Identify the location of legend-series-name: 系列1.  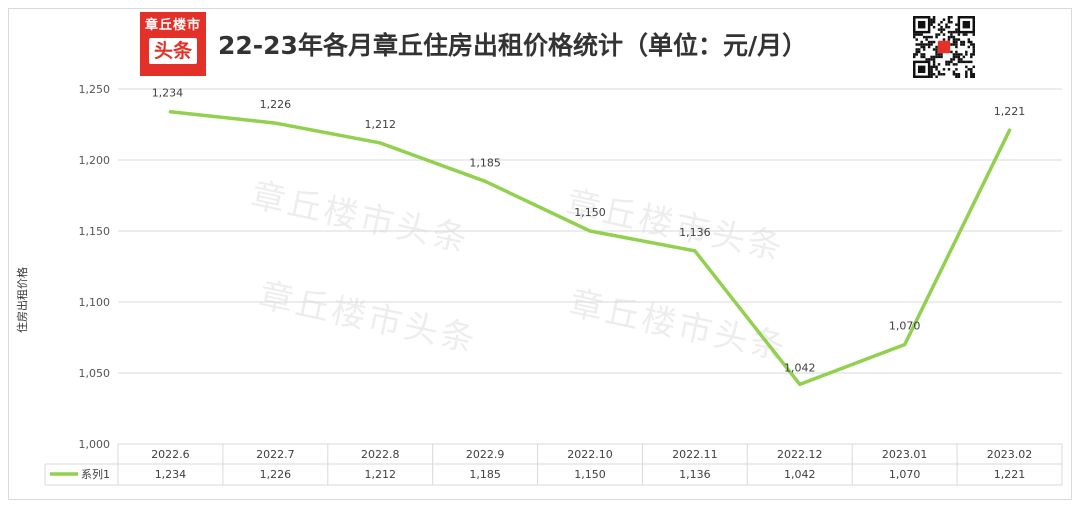
(95, 474).